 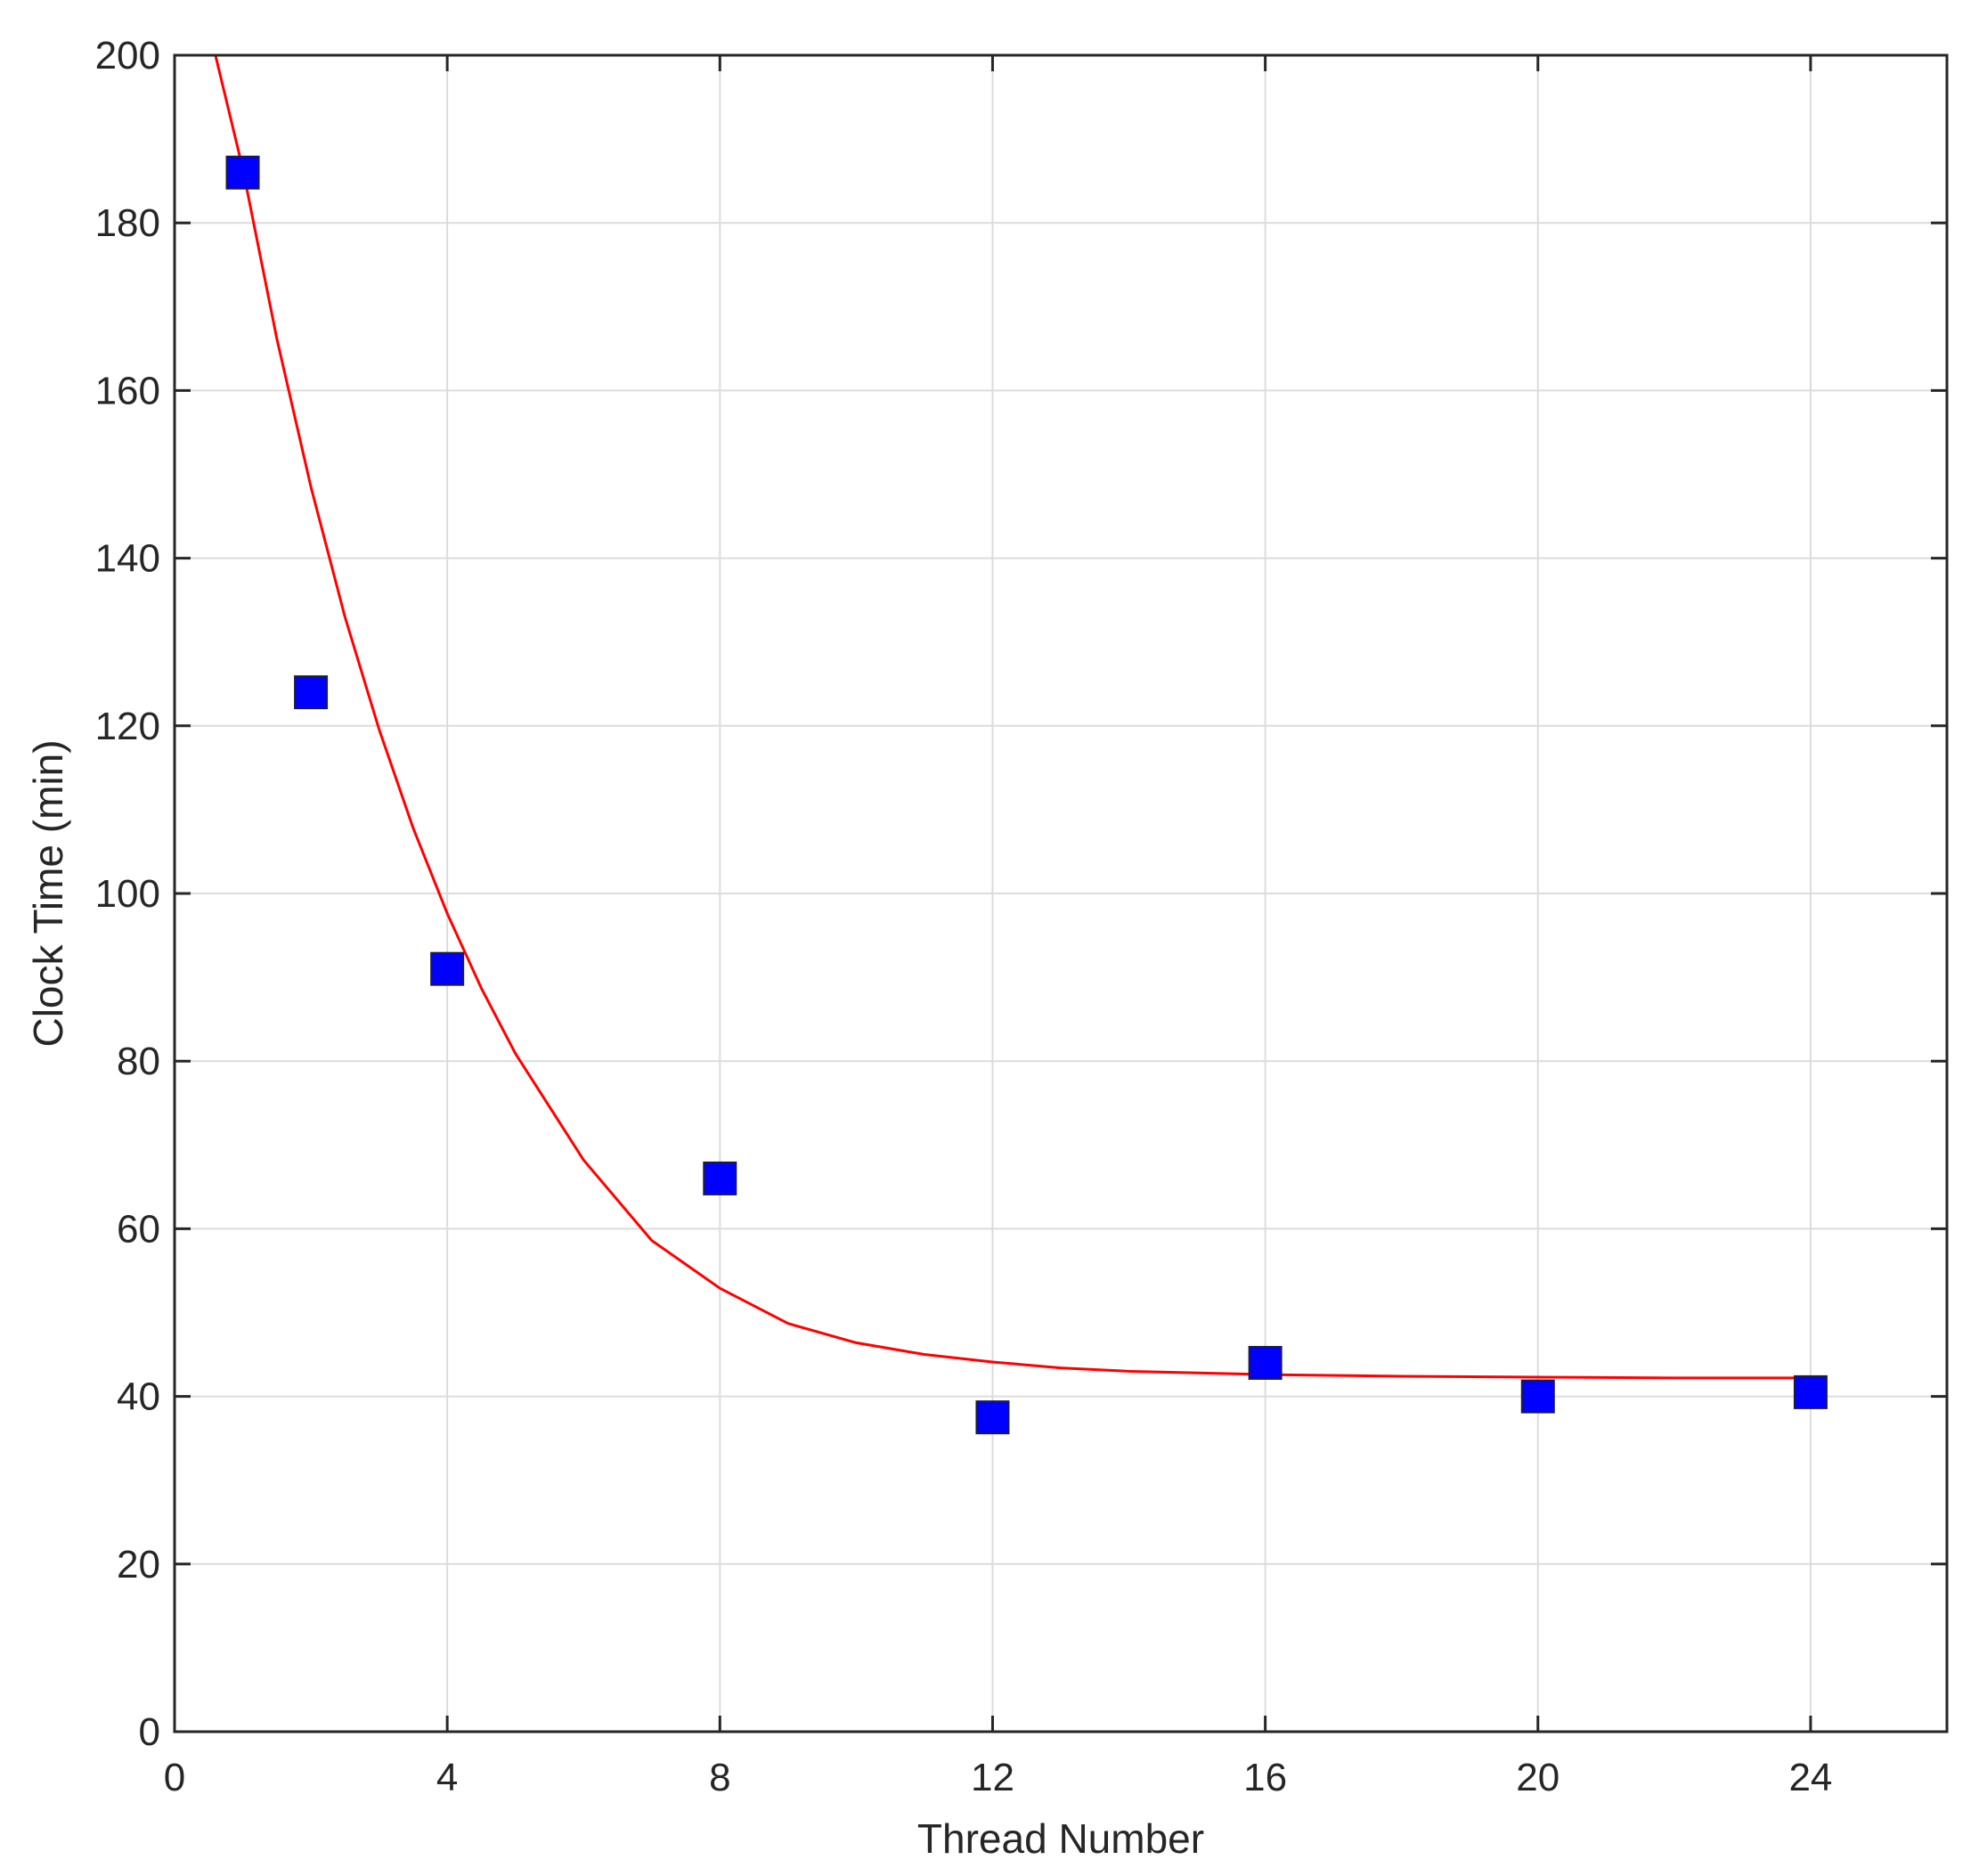 What do you see at coordinates (138, 1397) in the screenshot?
I see `y-tick-label: 40` at bounding box center [138, 1397].